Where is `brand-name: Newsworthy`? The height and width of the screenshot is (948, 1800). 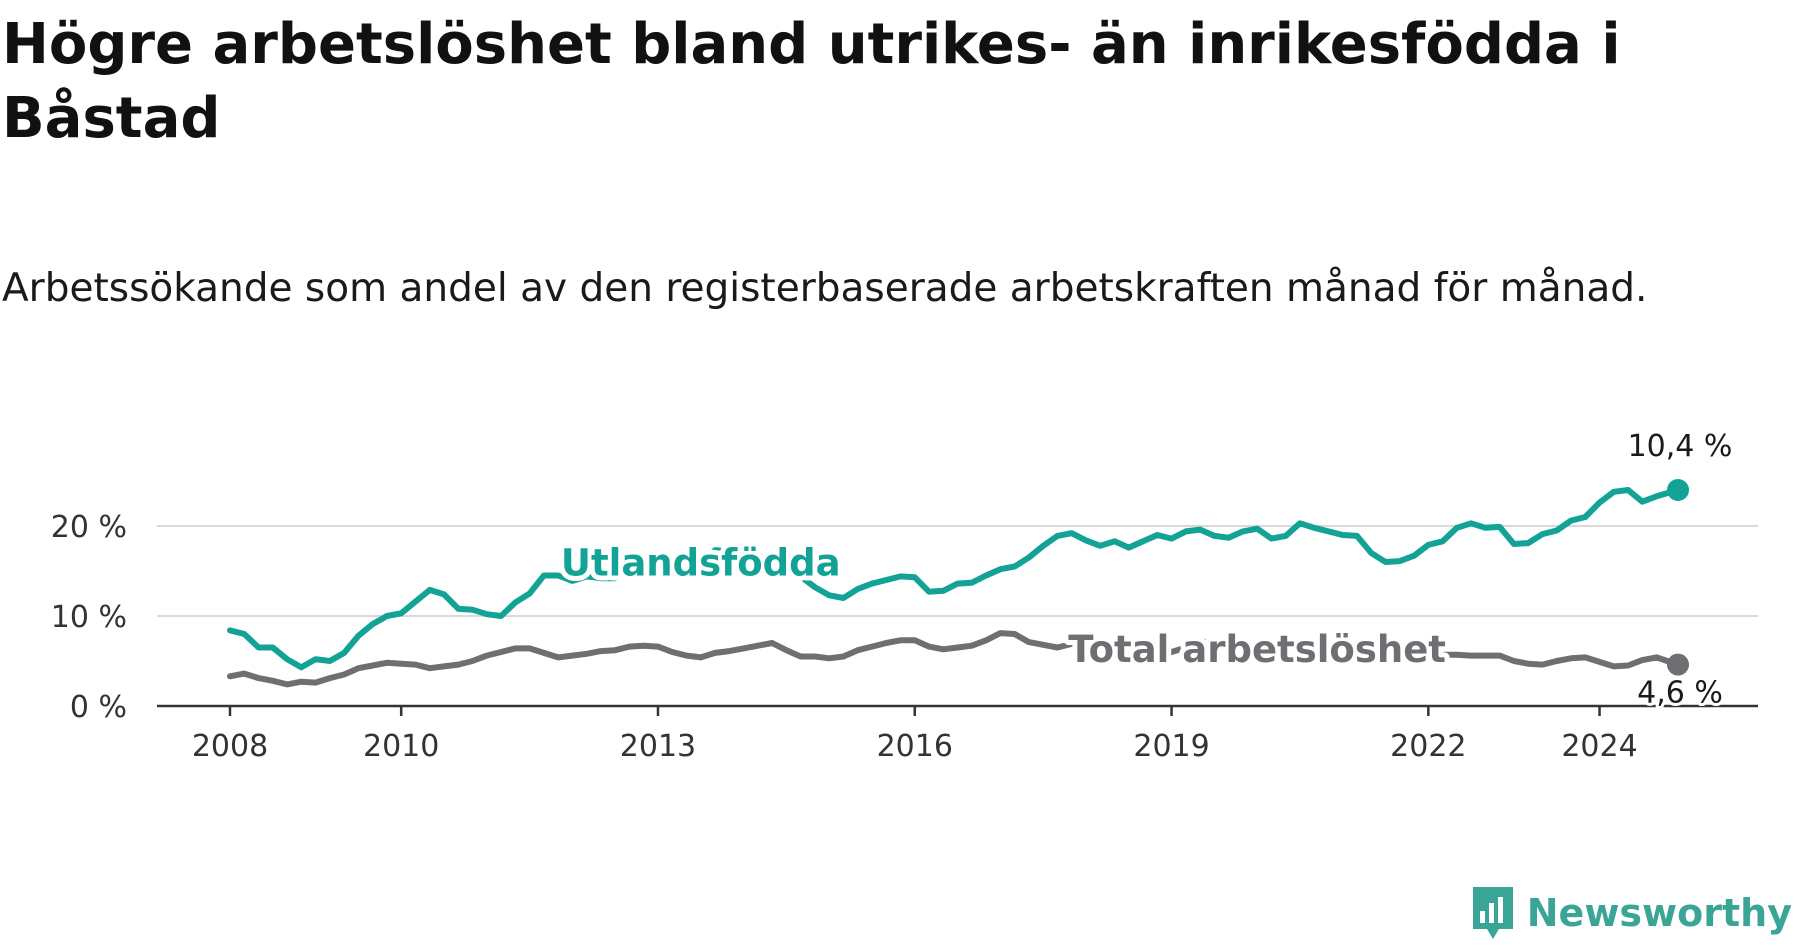
brand-name: Newsworthy is located at coordinates (1659, 913).